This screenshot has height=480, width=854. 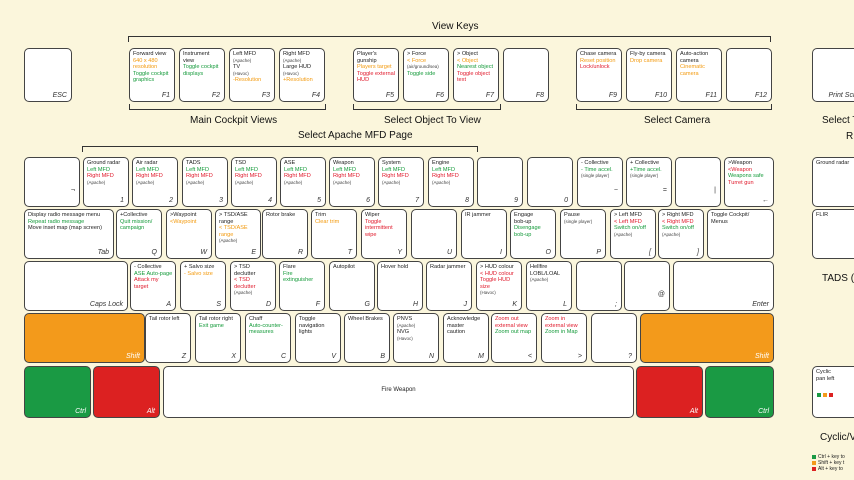 What do you see at coordinates (76, 286) in the screenshot?
I see `key-caps: Caps Lock` at bounding box center [76, 286].